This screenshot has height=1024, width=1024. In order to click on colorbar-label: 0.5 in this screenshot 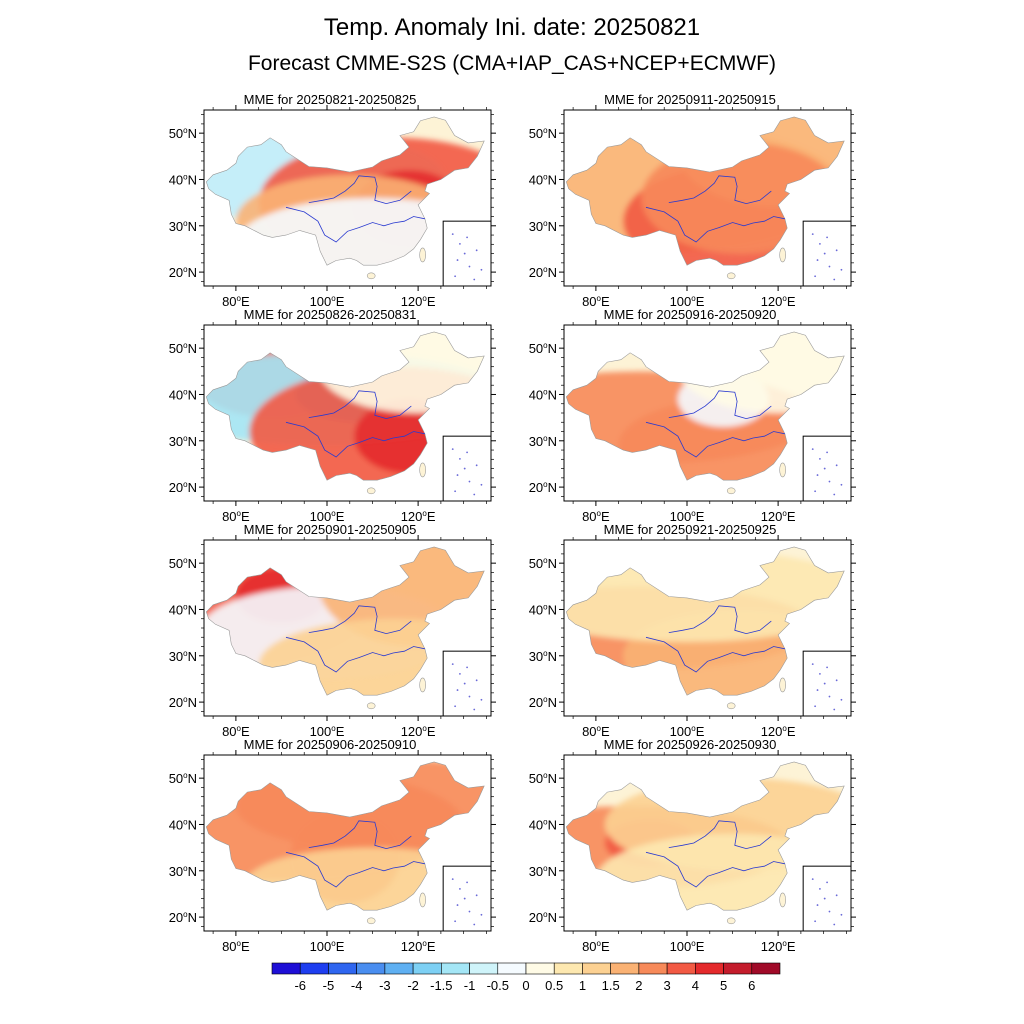, I will do `click(554, 985)`.